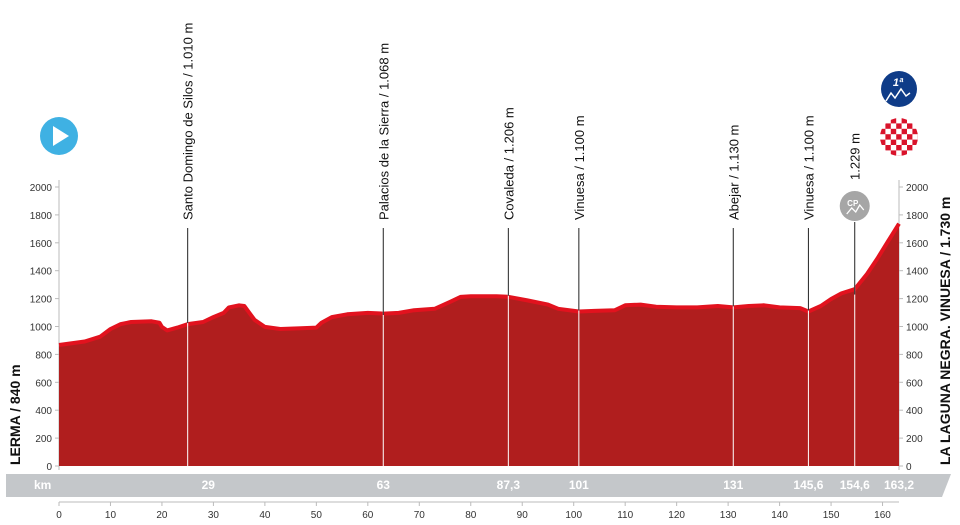 Image resolution: width=960 pixels, height=525 pixels. I want to click on x-tick-label: 60, so click(368, 515).